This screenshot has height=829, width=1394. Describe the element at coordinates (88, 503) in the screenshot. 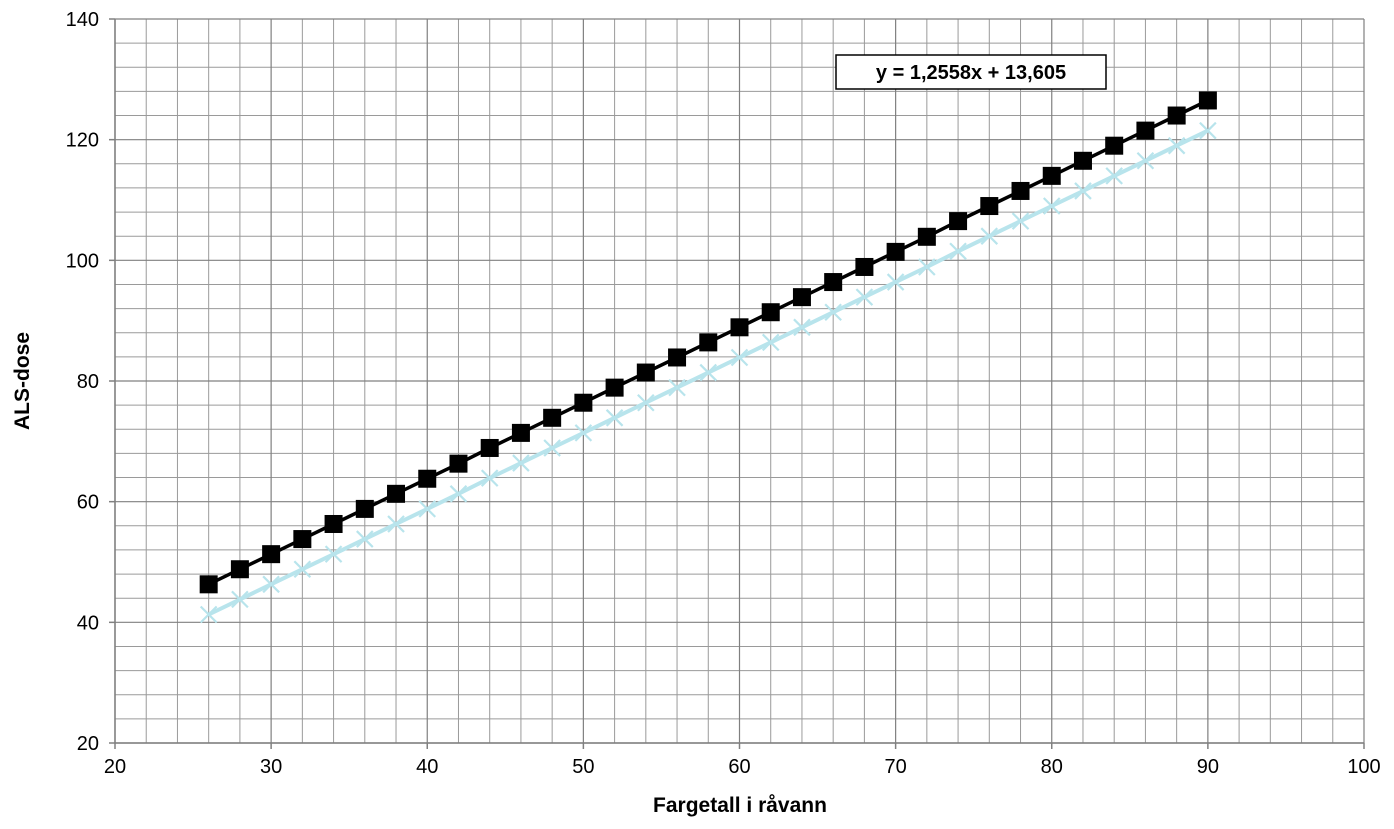

I see `y-tick-label: 60` at that location.